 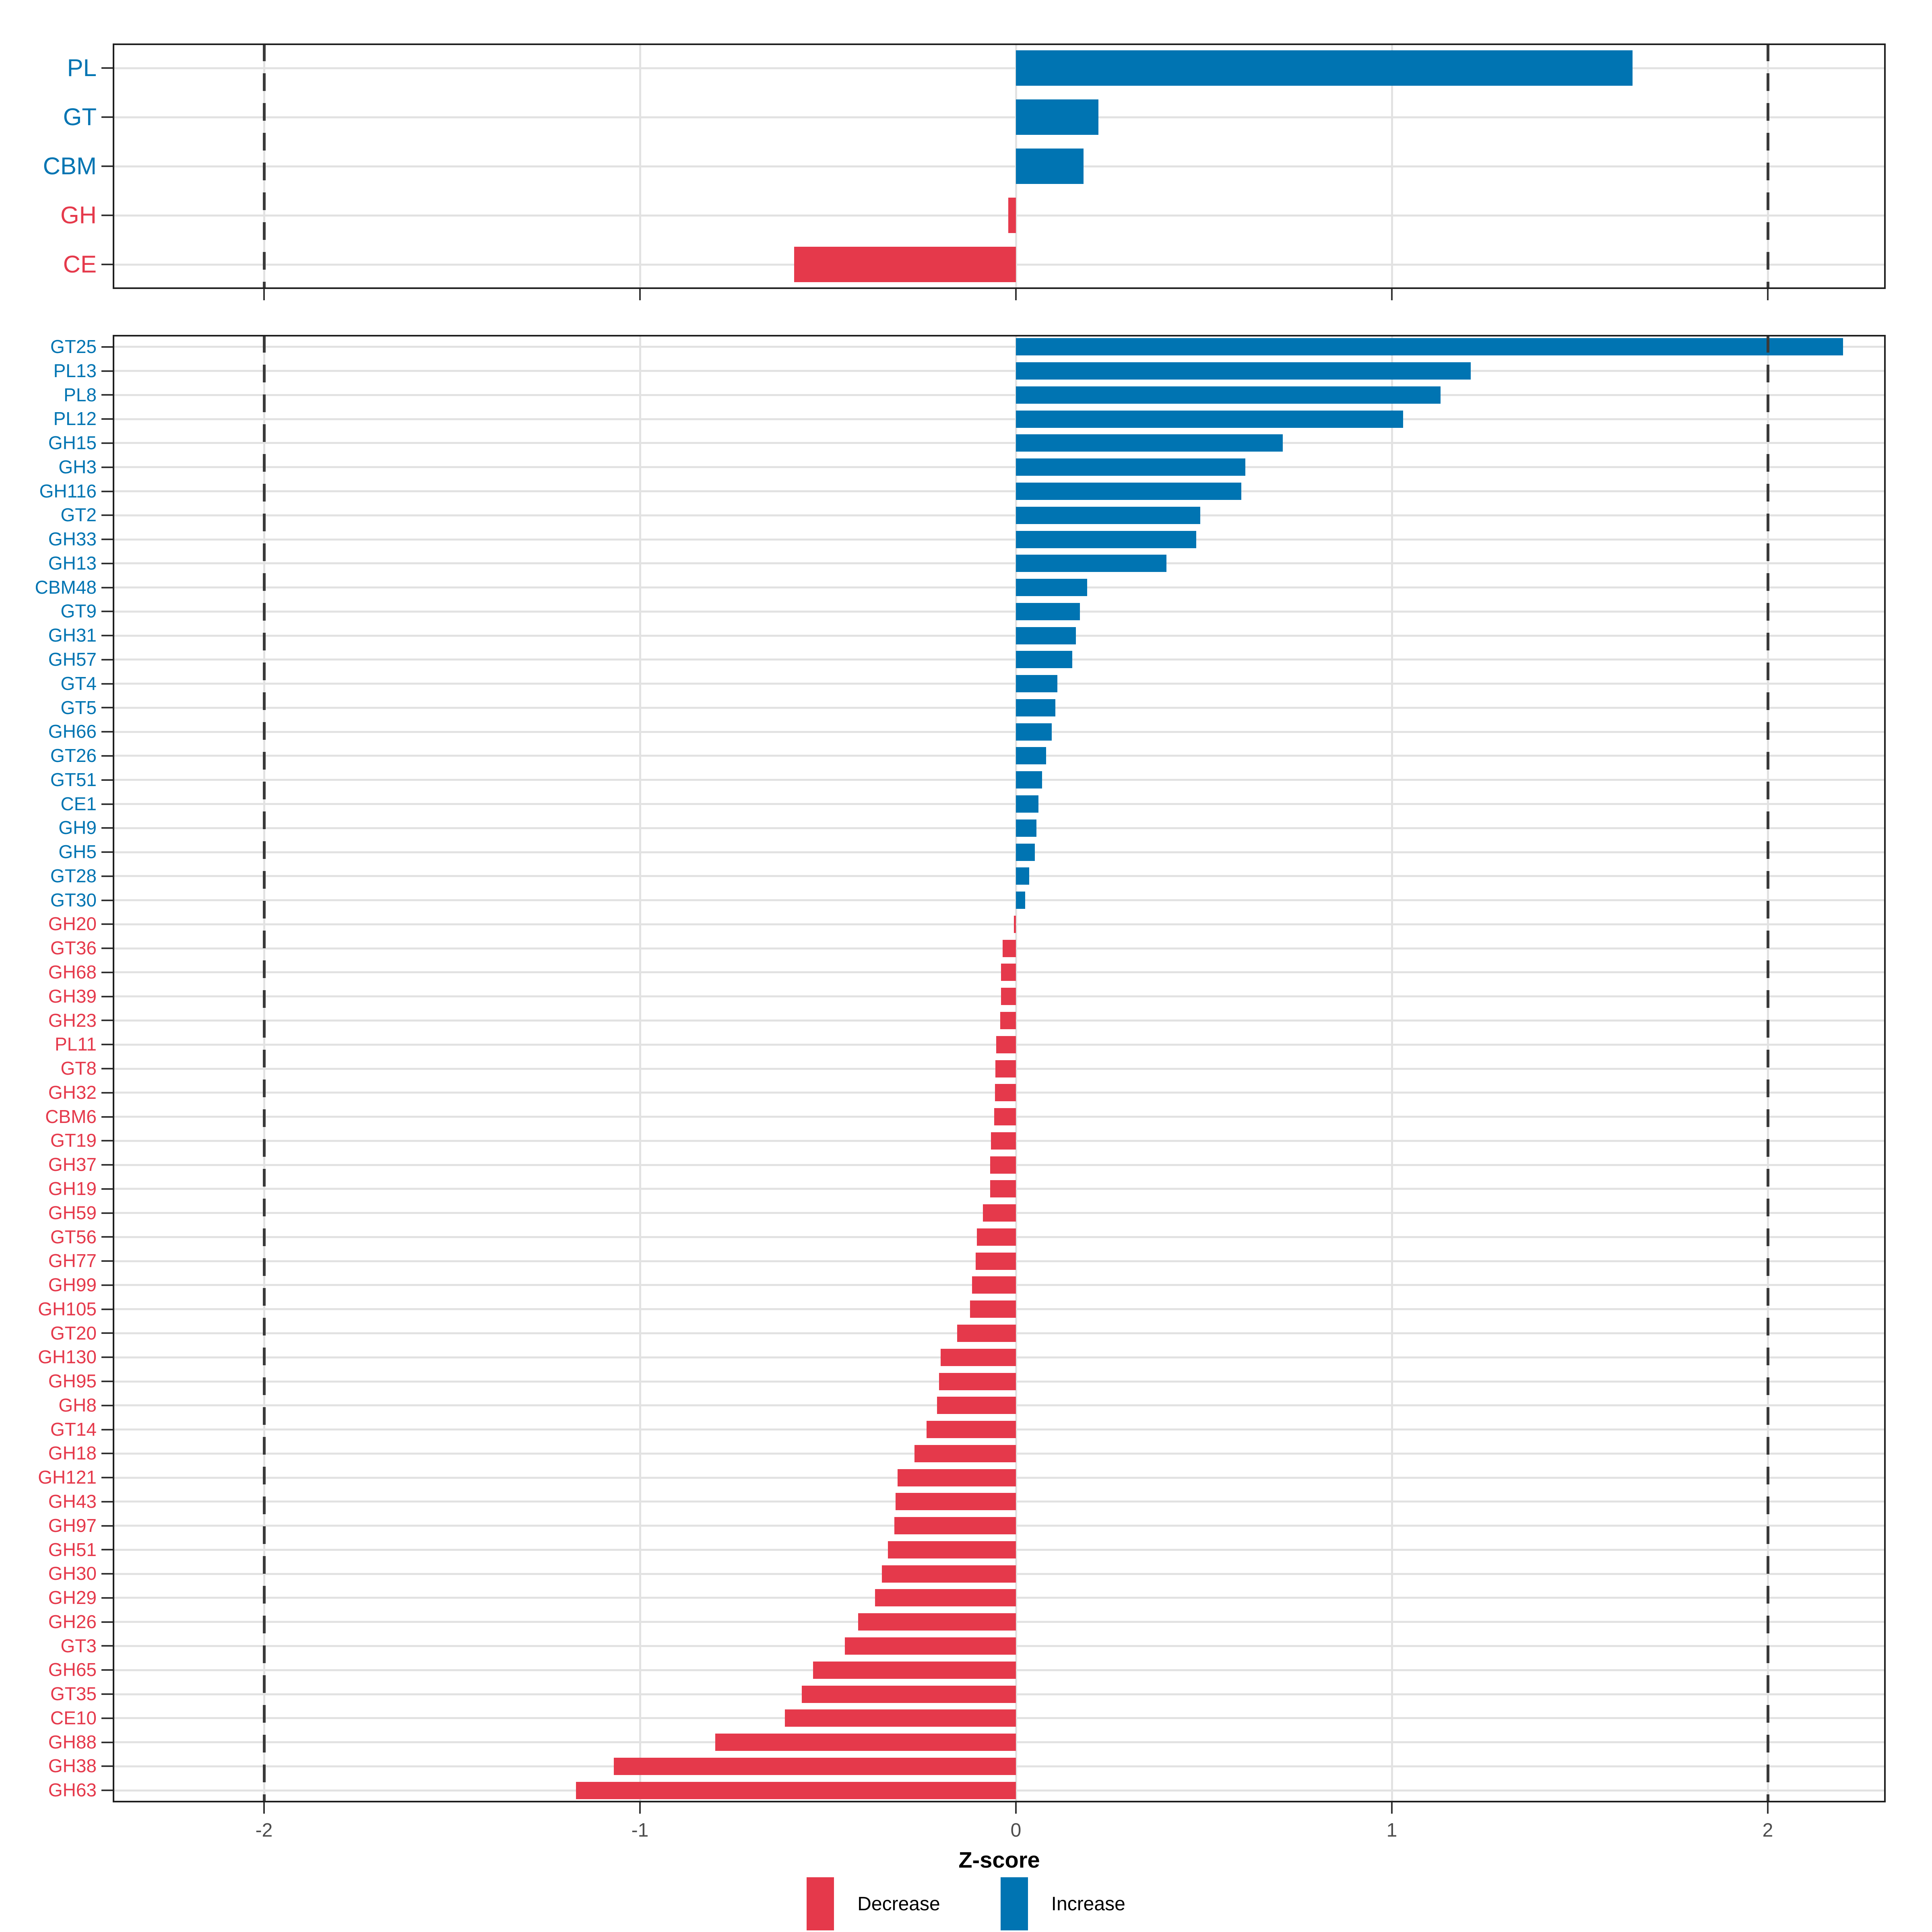 I want to click on y-tick-GH19, so click(x=107, y=1189).